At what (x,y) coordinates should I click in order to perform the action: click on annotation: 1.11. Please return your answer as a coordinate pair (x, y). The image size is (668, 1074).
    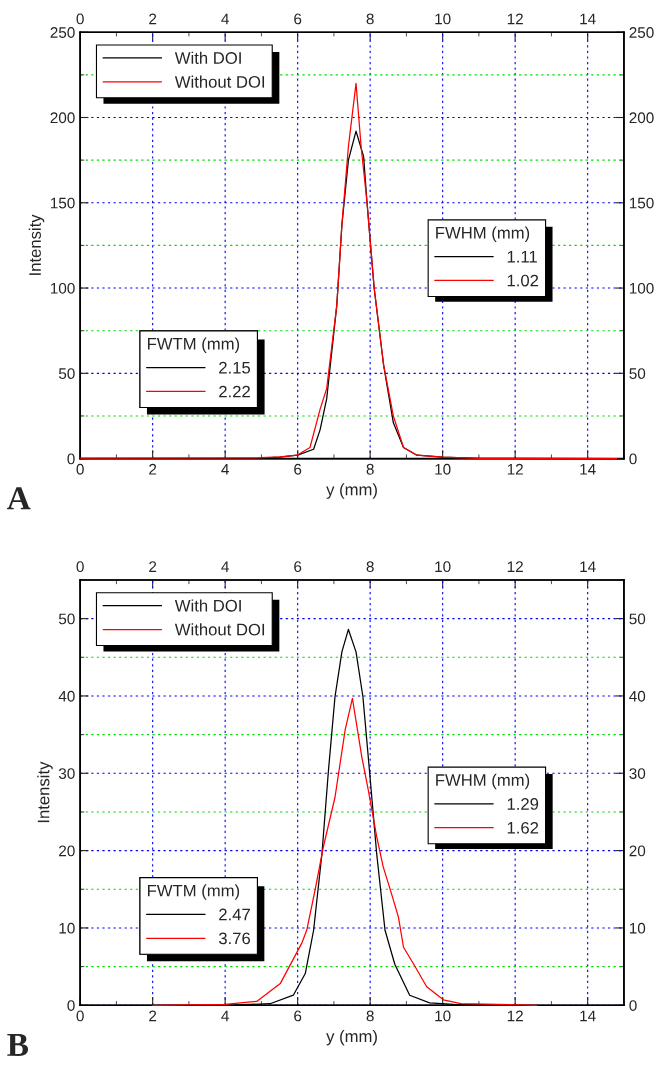
    Looking at the image, I should click on (522, 256).